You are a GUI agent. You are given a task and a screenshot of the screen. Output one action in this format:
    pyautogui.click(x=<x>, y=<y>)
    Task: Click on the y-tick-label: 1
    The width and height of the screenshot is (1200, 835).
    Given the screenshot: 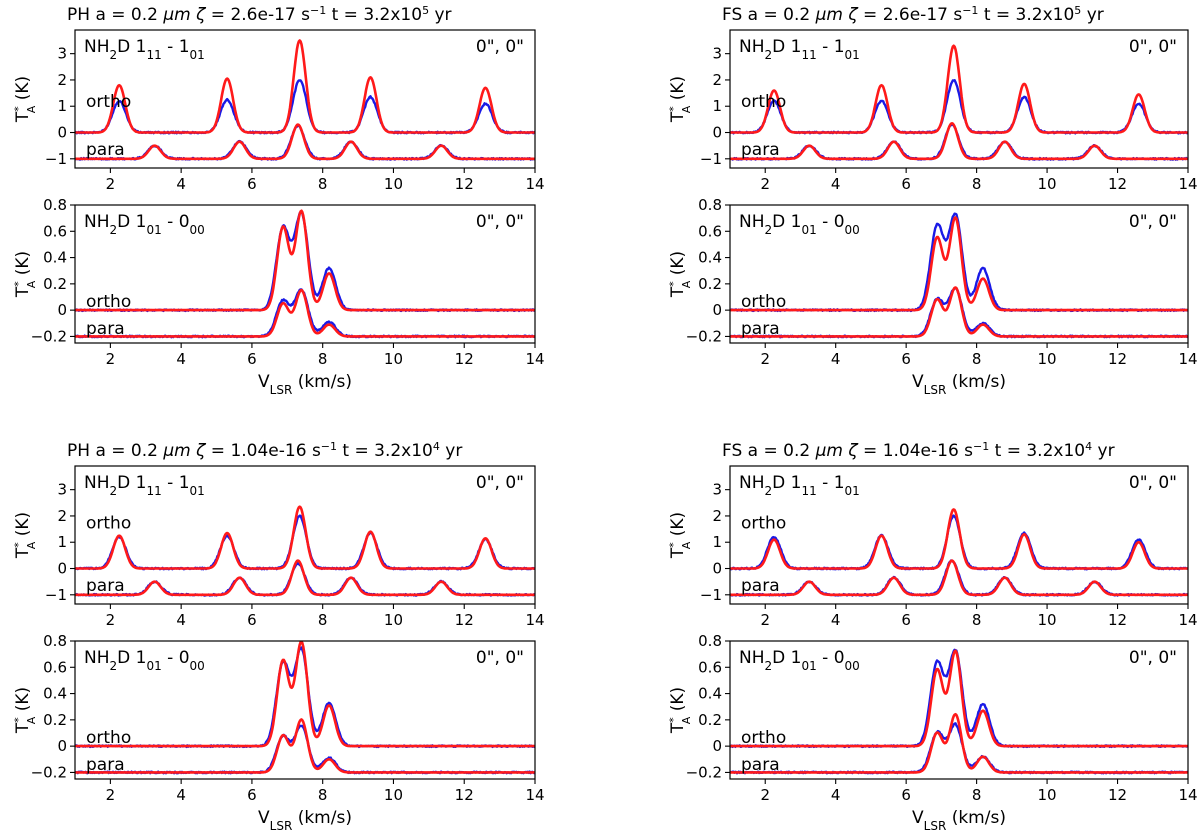 What is the action you would take?
    pyautogui.click(x=717, y=542)
    